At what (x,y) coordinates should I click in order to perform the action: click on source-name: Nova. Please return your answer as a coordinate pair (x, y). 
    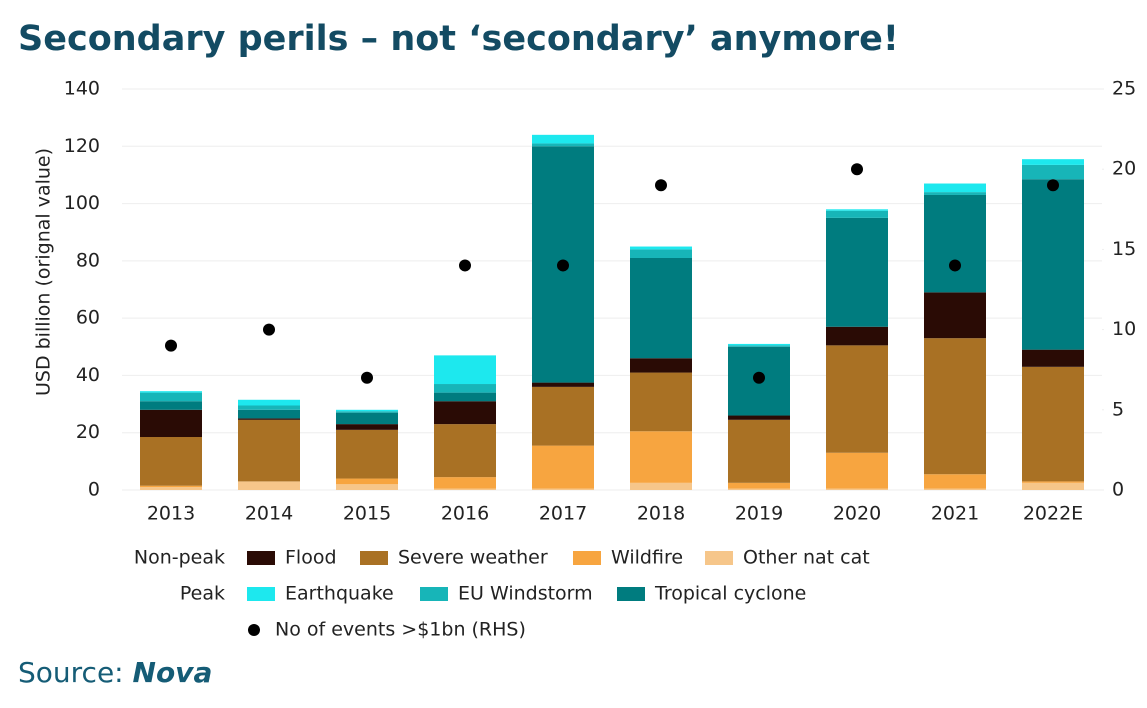
    Looking at the image, I should click on (173, 672).